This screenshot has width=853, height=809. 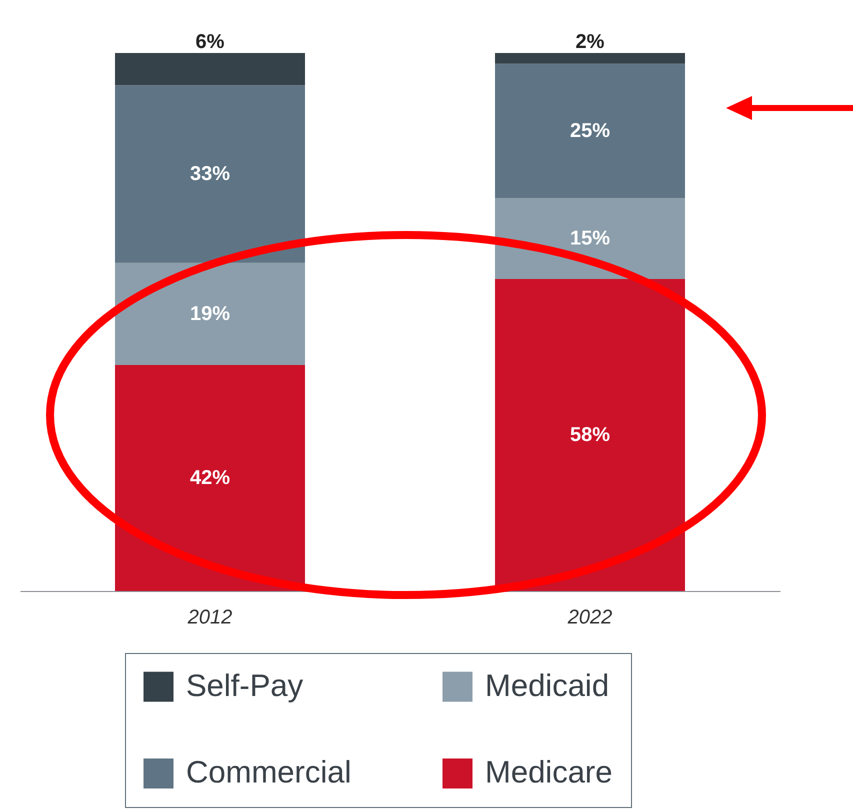 I want to click on data-label: 2%, so click(x=590, y=42).